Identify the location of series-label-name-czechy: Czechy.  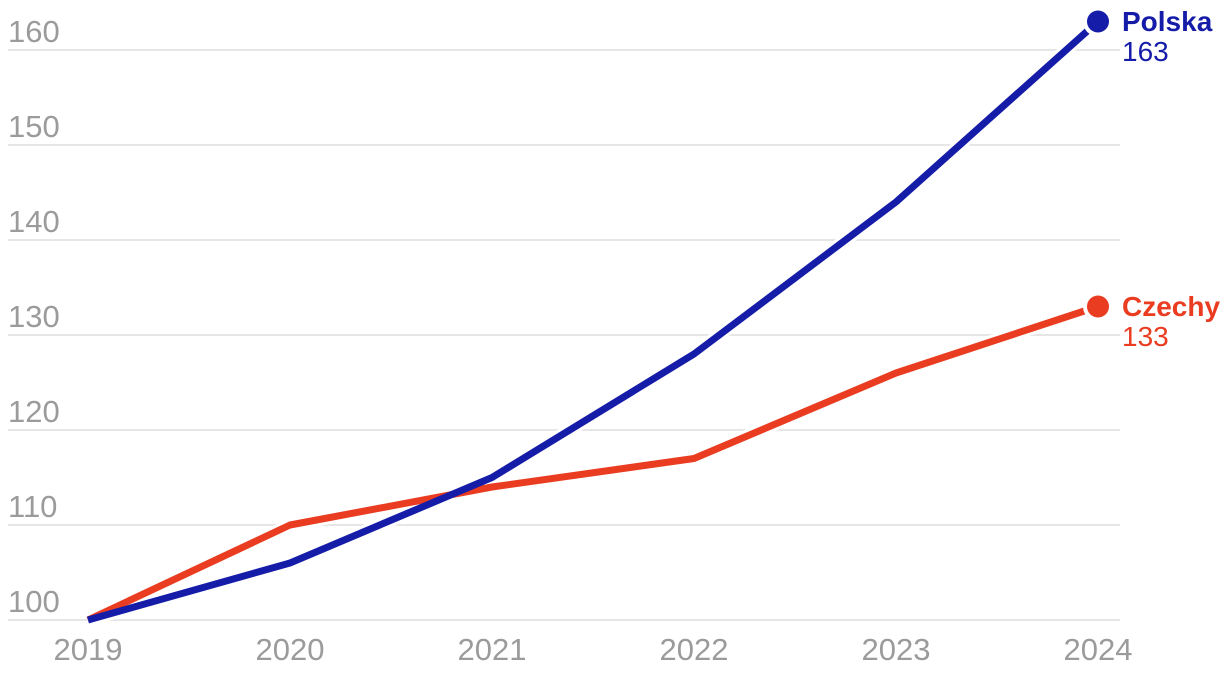
(1171, 306).